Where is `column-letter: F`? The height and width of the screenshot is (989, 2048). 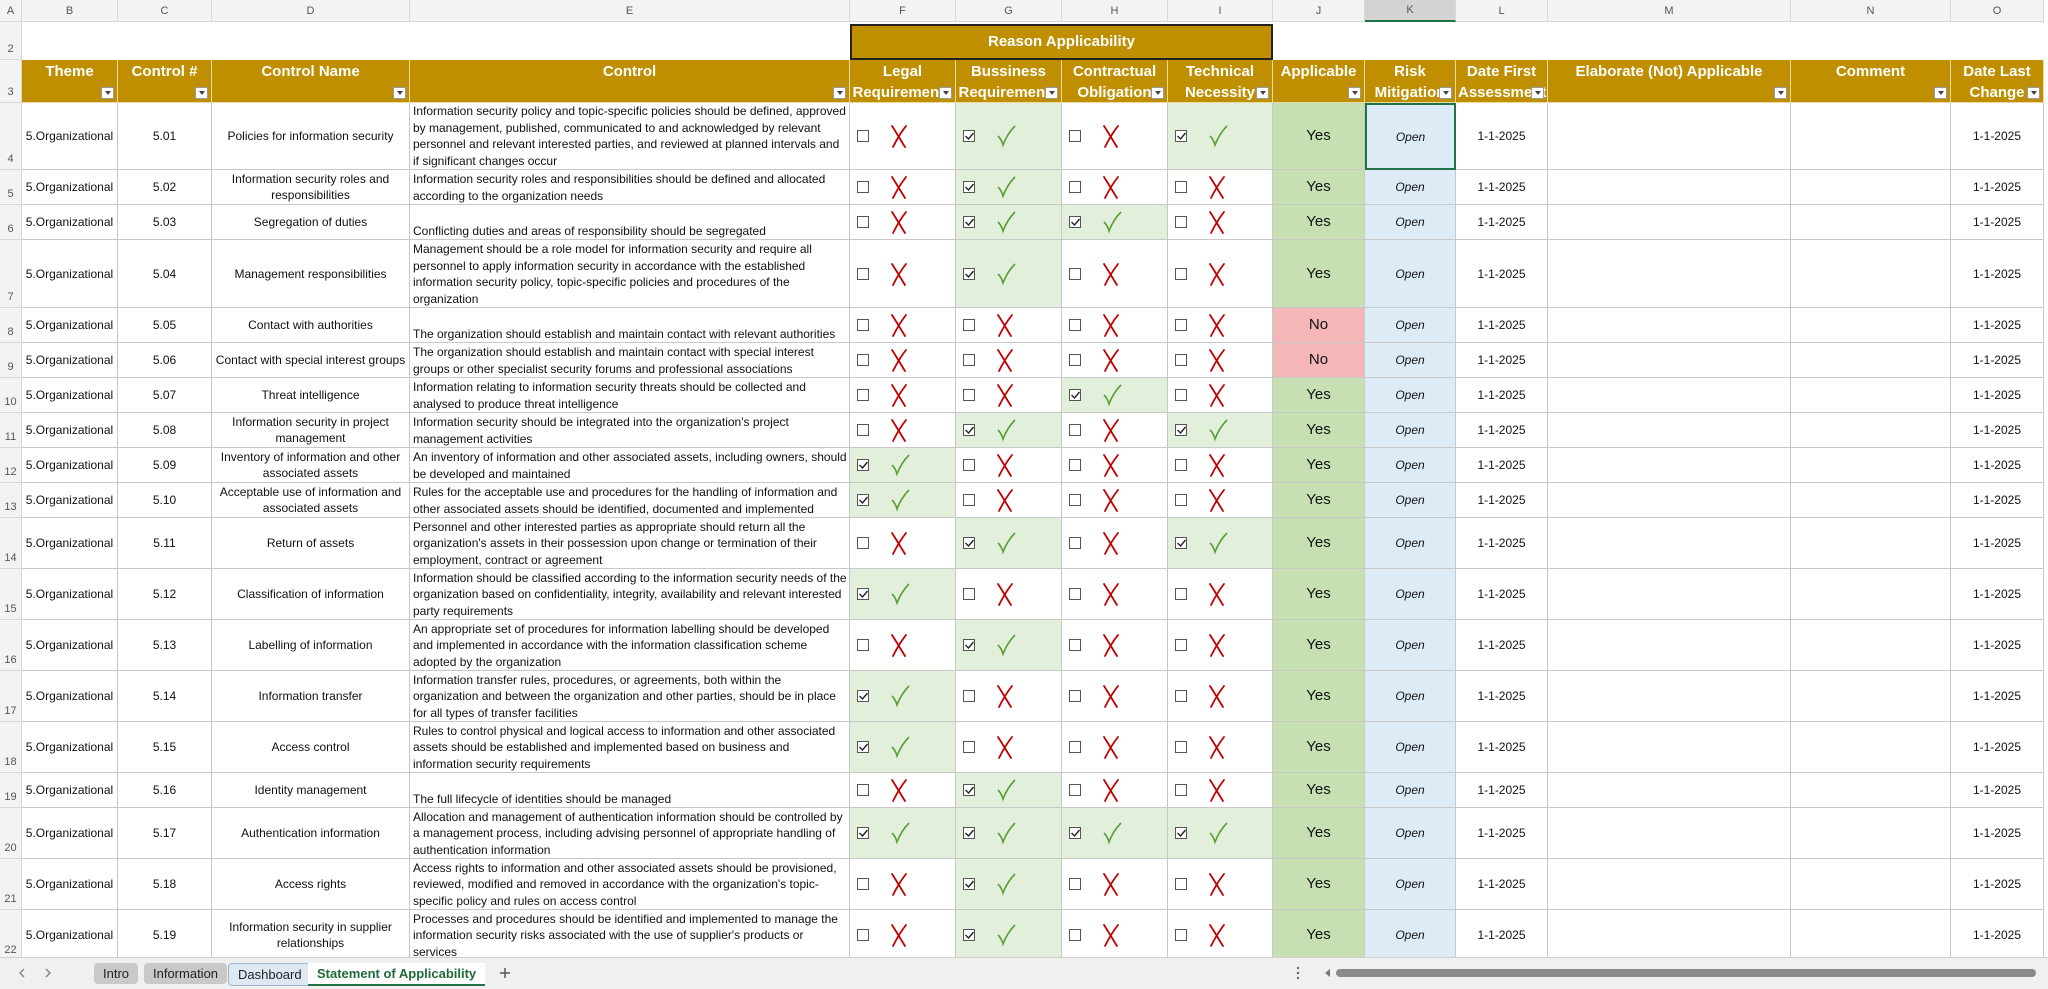
column-letter: F is located at coordinates (903, 11).